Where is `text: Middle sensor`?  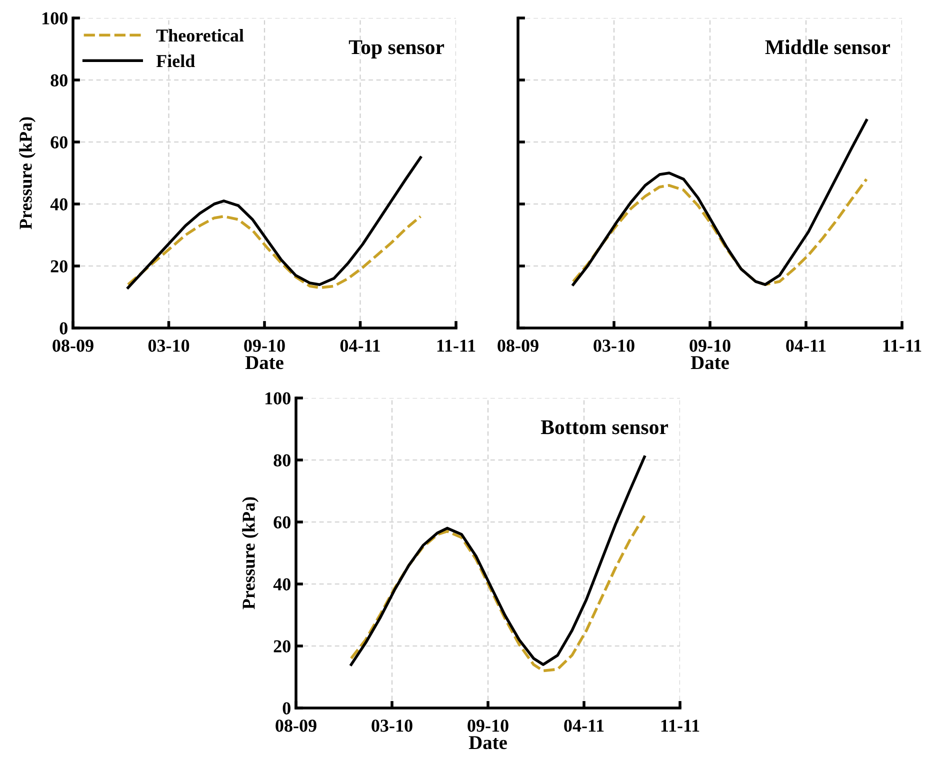
text: Middle sensor is located at coordinates (827, 47).